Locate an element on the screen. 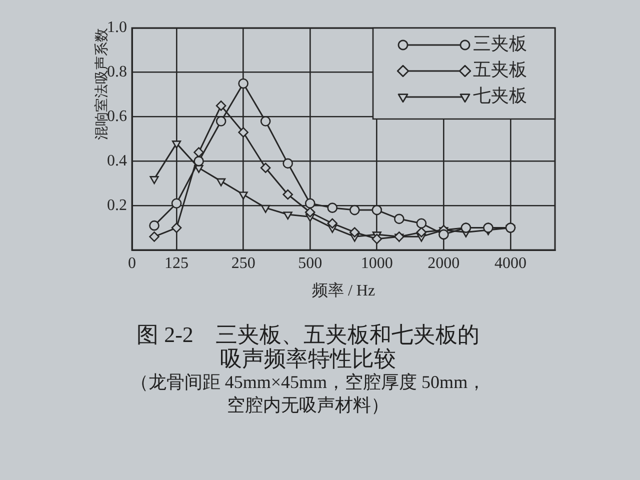 This screenshot has height=480, width=640. legend-label: 五夹板 is located at coordinates (500, 70).